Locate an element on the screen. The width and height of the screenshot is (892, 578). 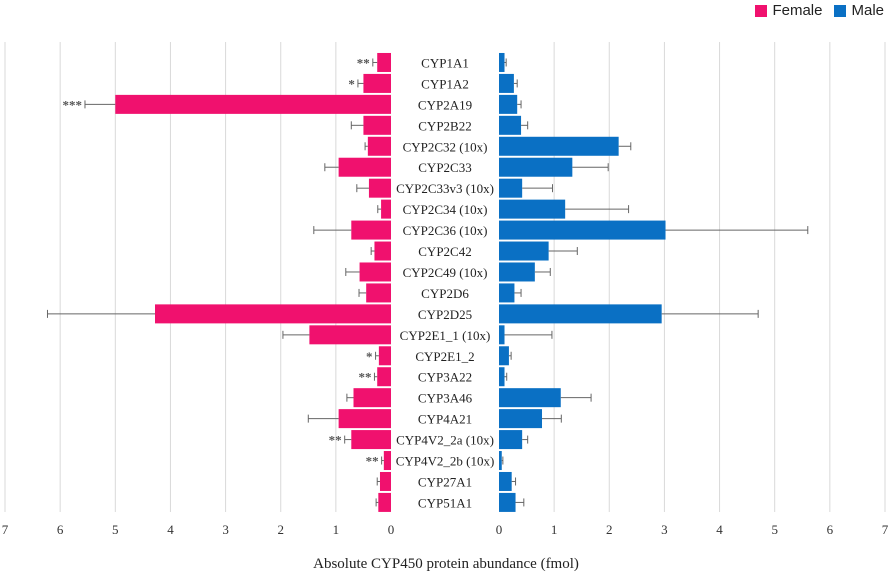
x-tick-left: 3 is located at coordinates (225, 529).